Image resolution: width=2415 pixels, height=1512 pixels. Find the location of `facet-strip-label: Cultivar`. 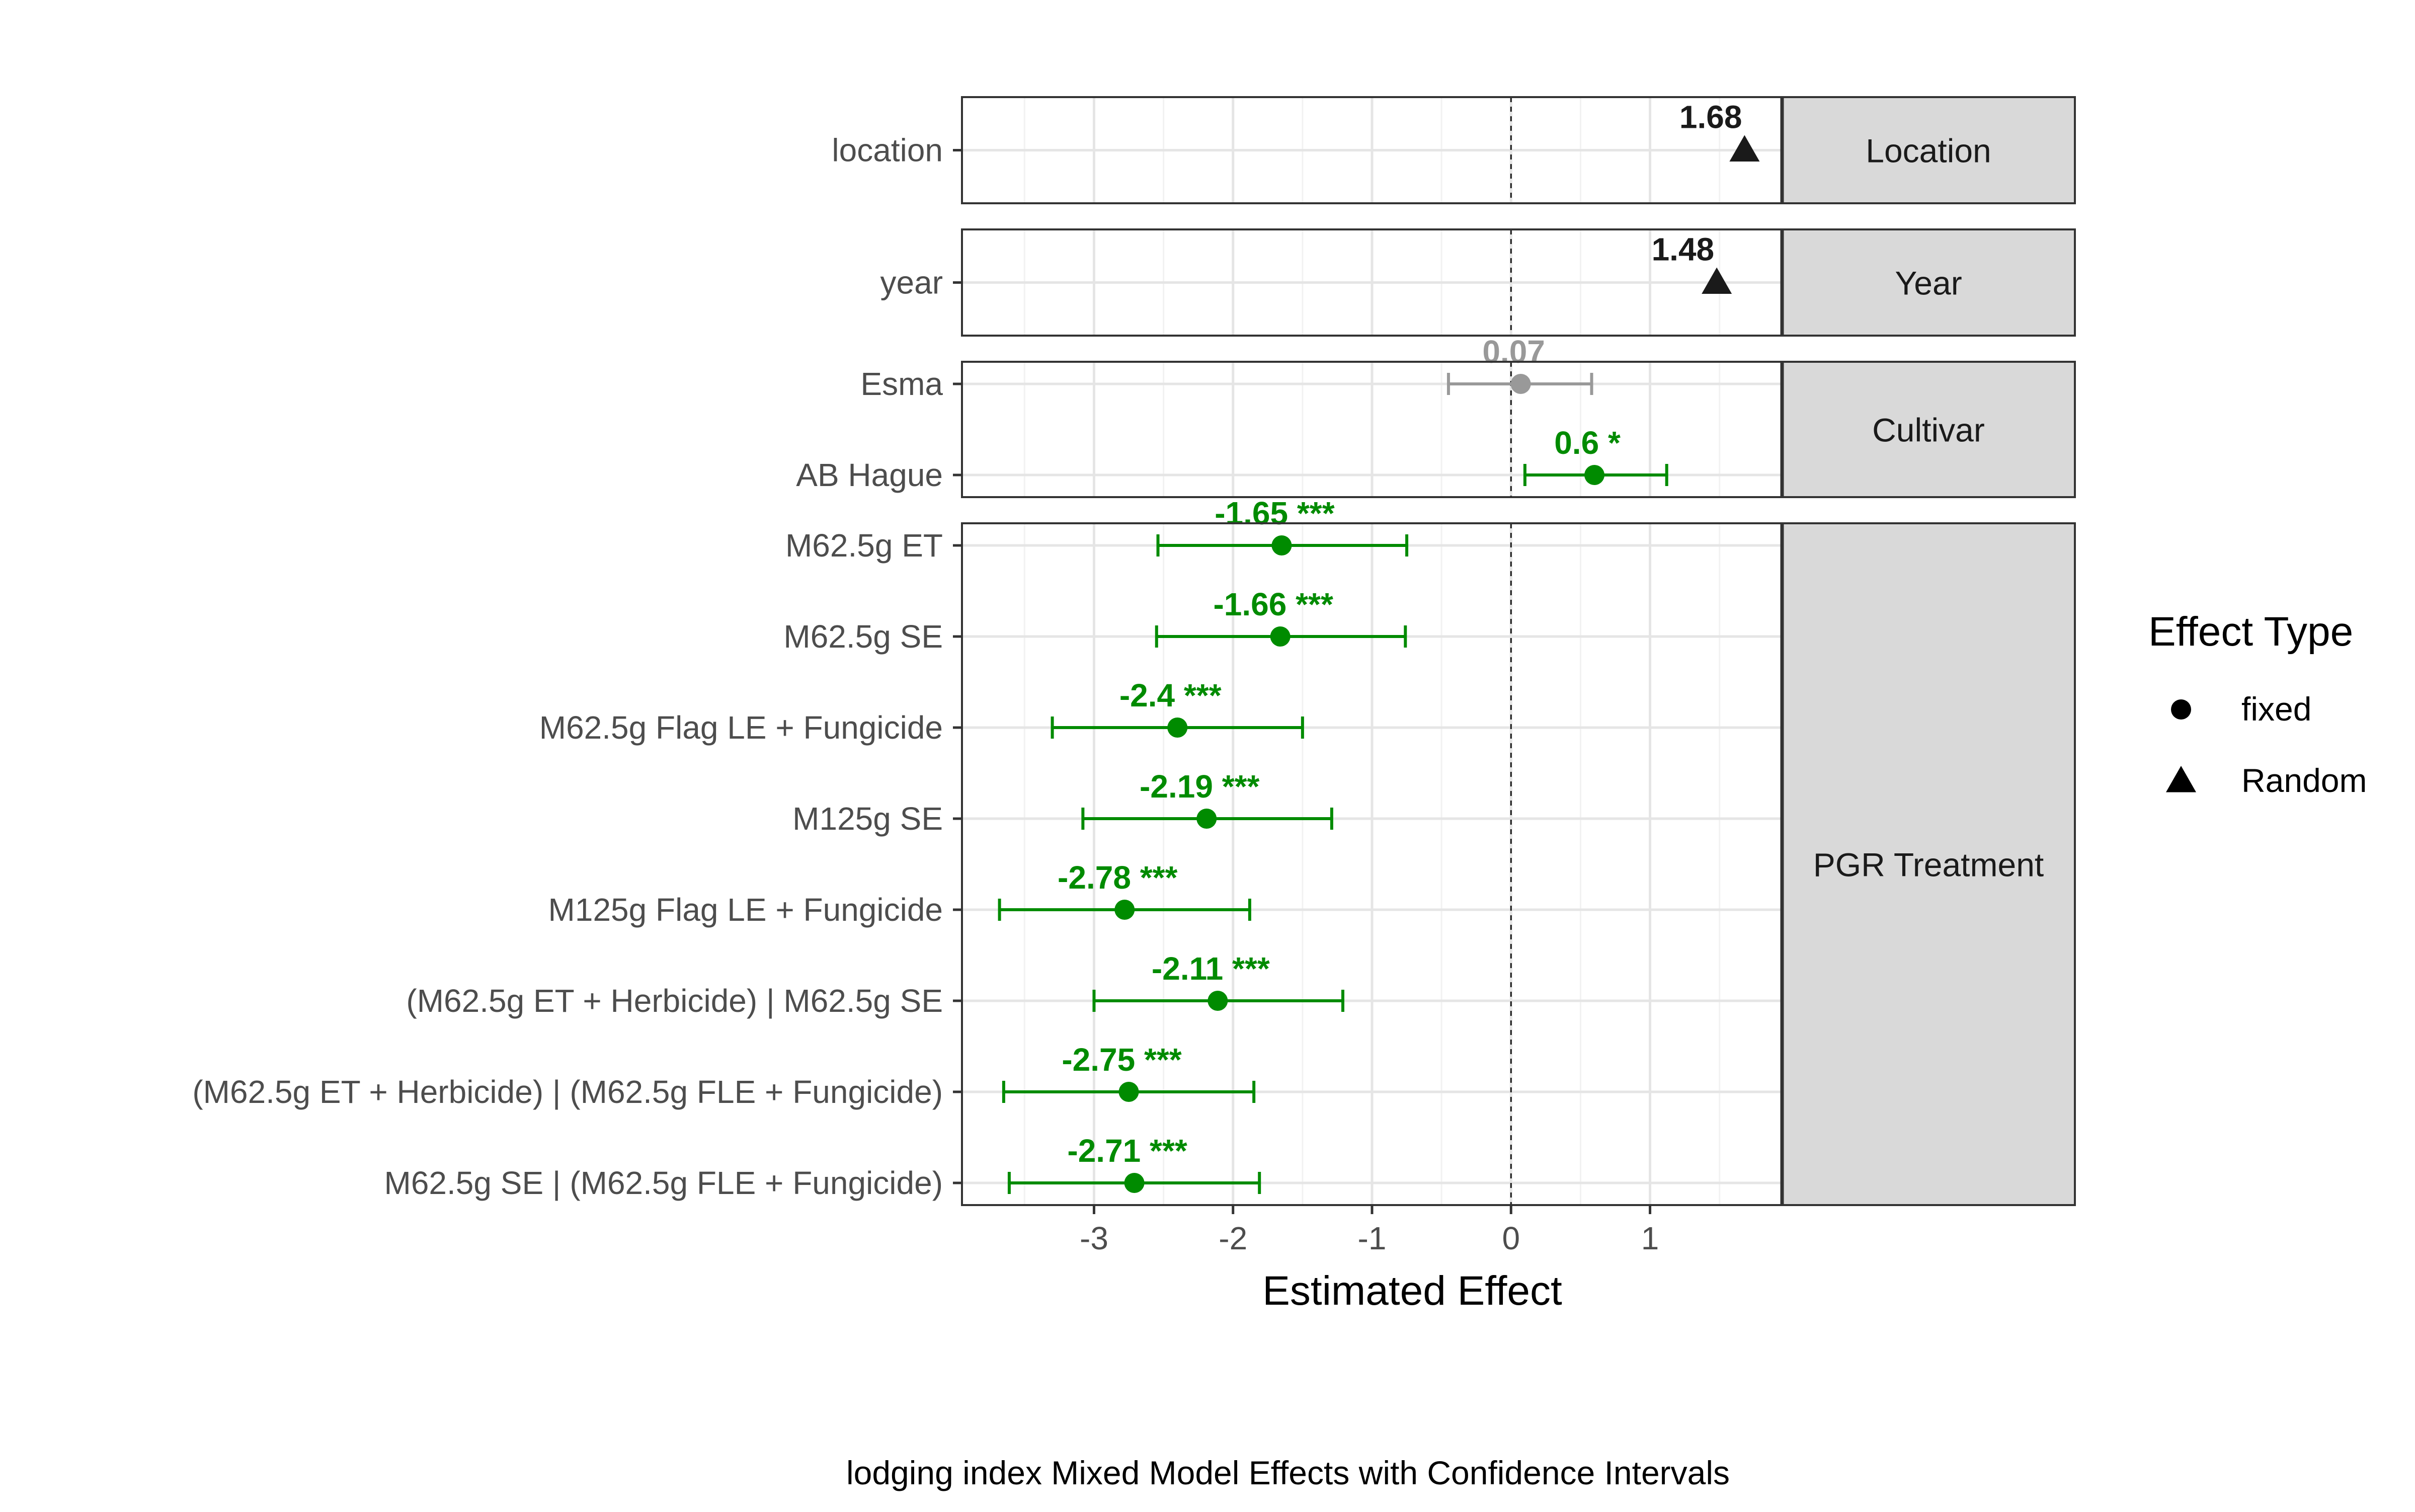

facet-strip-label: Cultivar is located at coordinates (1929, 430).